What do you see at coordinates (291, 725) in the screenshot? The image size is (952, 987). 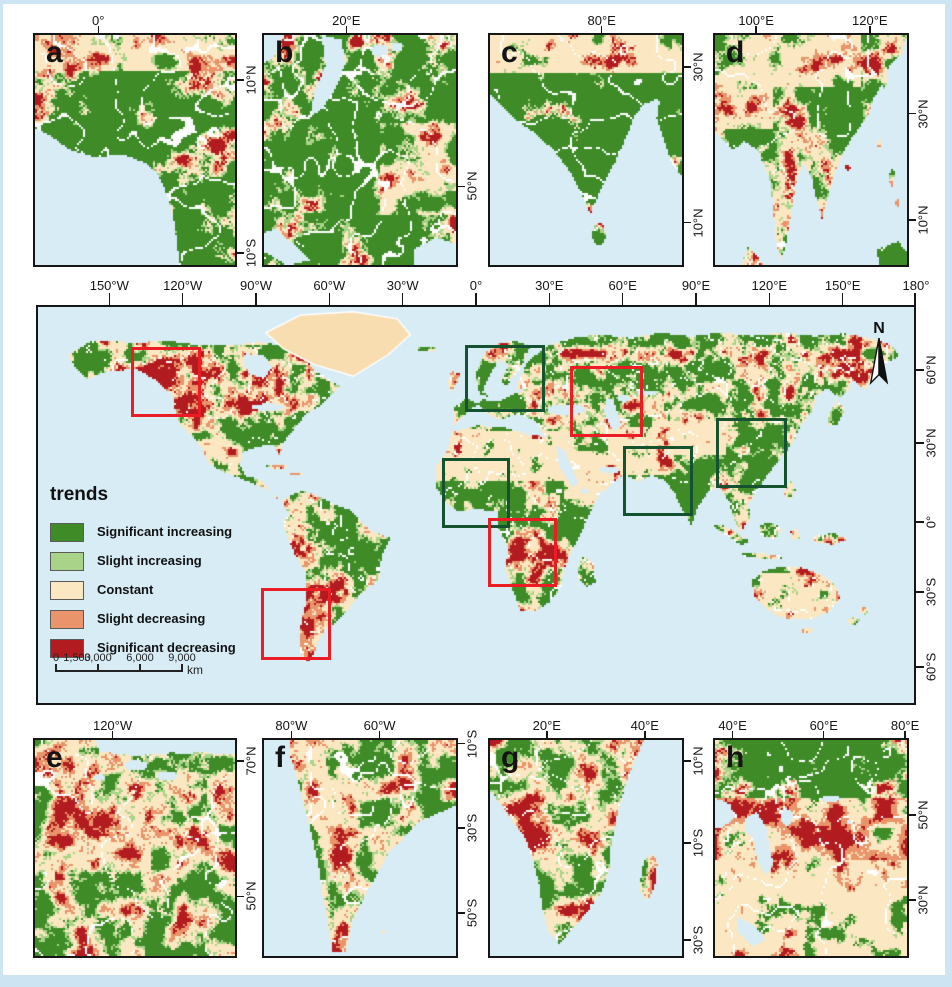 I see `x-tick-label: 80°W` at bounding box center [291, 725].